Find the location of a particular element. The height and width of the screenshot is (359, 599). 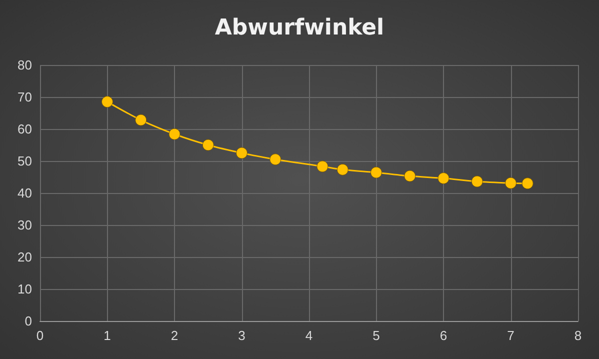

x-tick-label: 5 is located at coordinates (376, 335).